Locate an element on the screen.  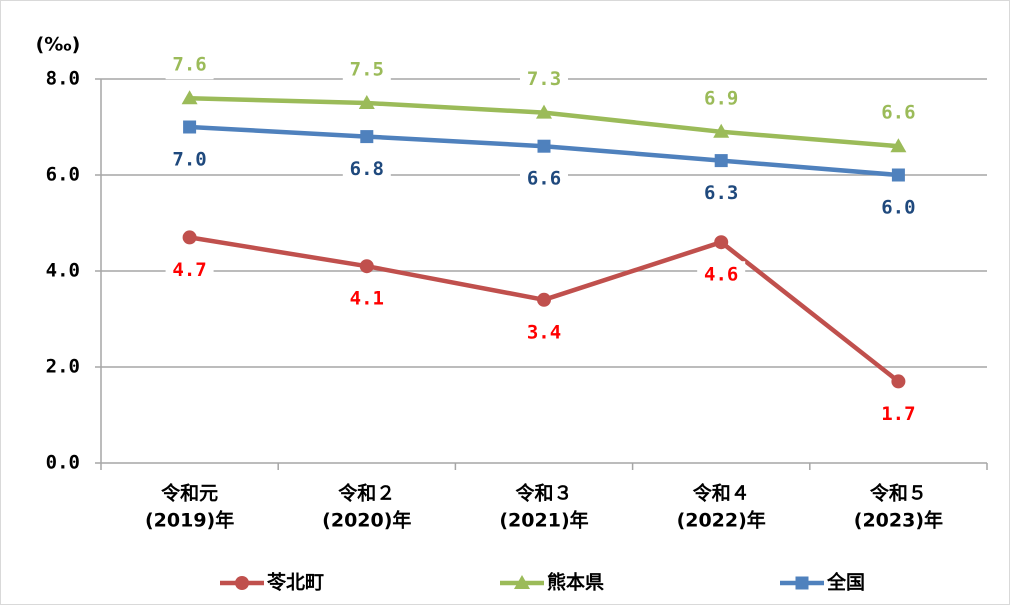
data-label: 4.6 is located at coordinates (721, 275).